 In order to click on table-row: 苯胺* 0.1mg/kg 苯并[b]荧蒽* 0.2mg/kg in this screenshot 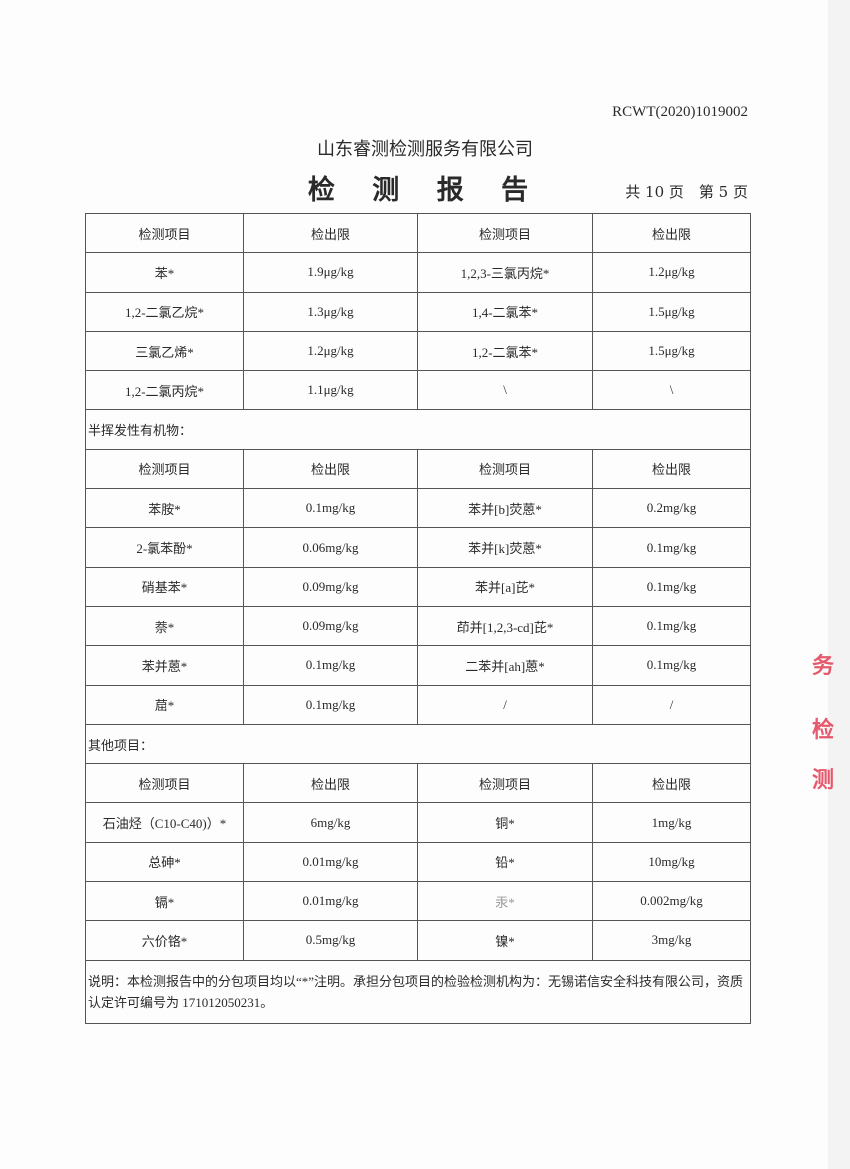, I will do `click(418, 508)`.